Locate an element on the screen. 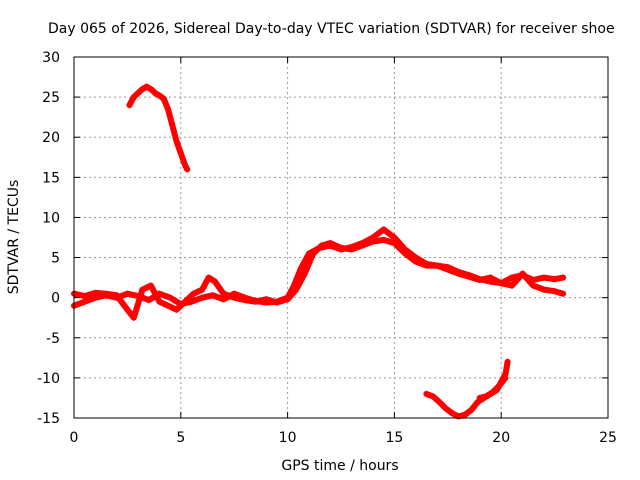 The image size is (640, 480). y-tick-label: 25 is located at coordinates (51, 98).